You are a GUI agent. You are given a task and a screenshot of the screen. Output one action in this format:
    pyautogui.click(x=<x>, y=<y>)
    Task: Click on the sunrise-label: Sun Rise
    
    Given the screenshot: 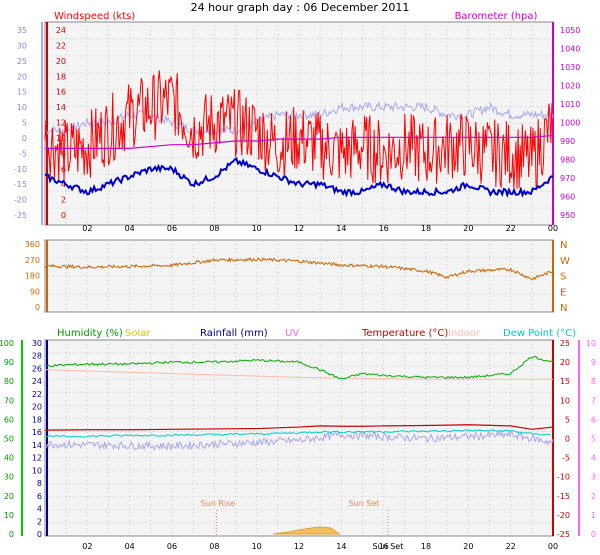 What is the action you would take?
    pyautogui.click(x=218, y=503)
    